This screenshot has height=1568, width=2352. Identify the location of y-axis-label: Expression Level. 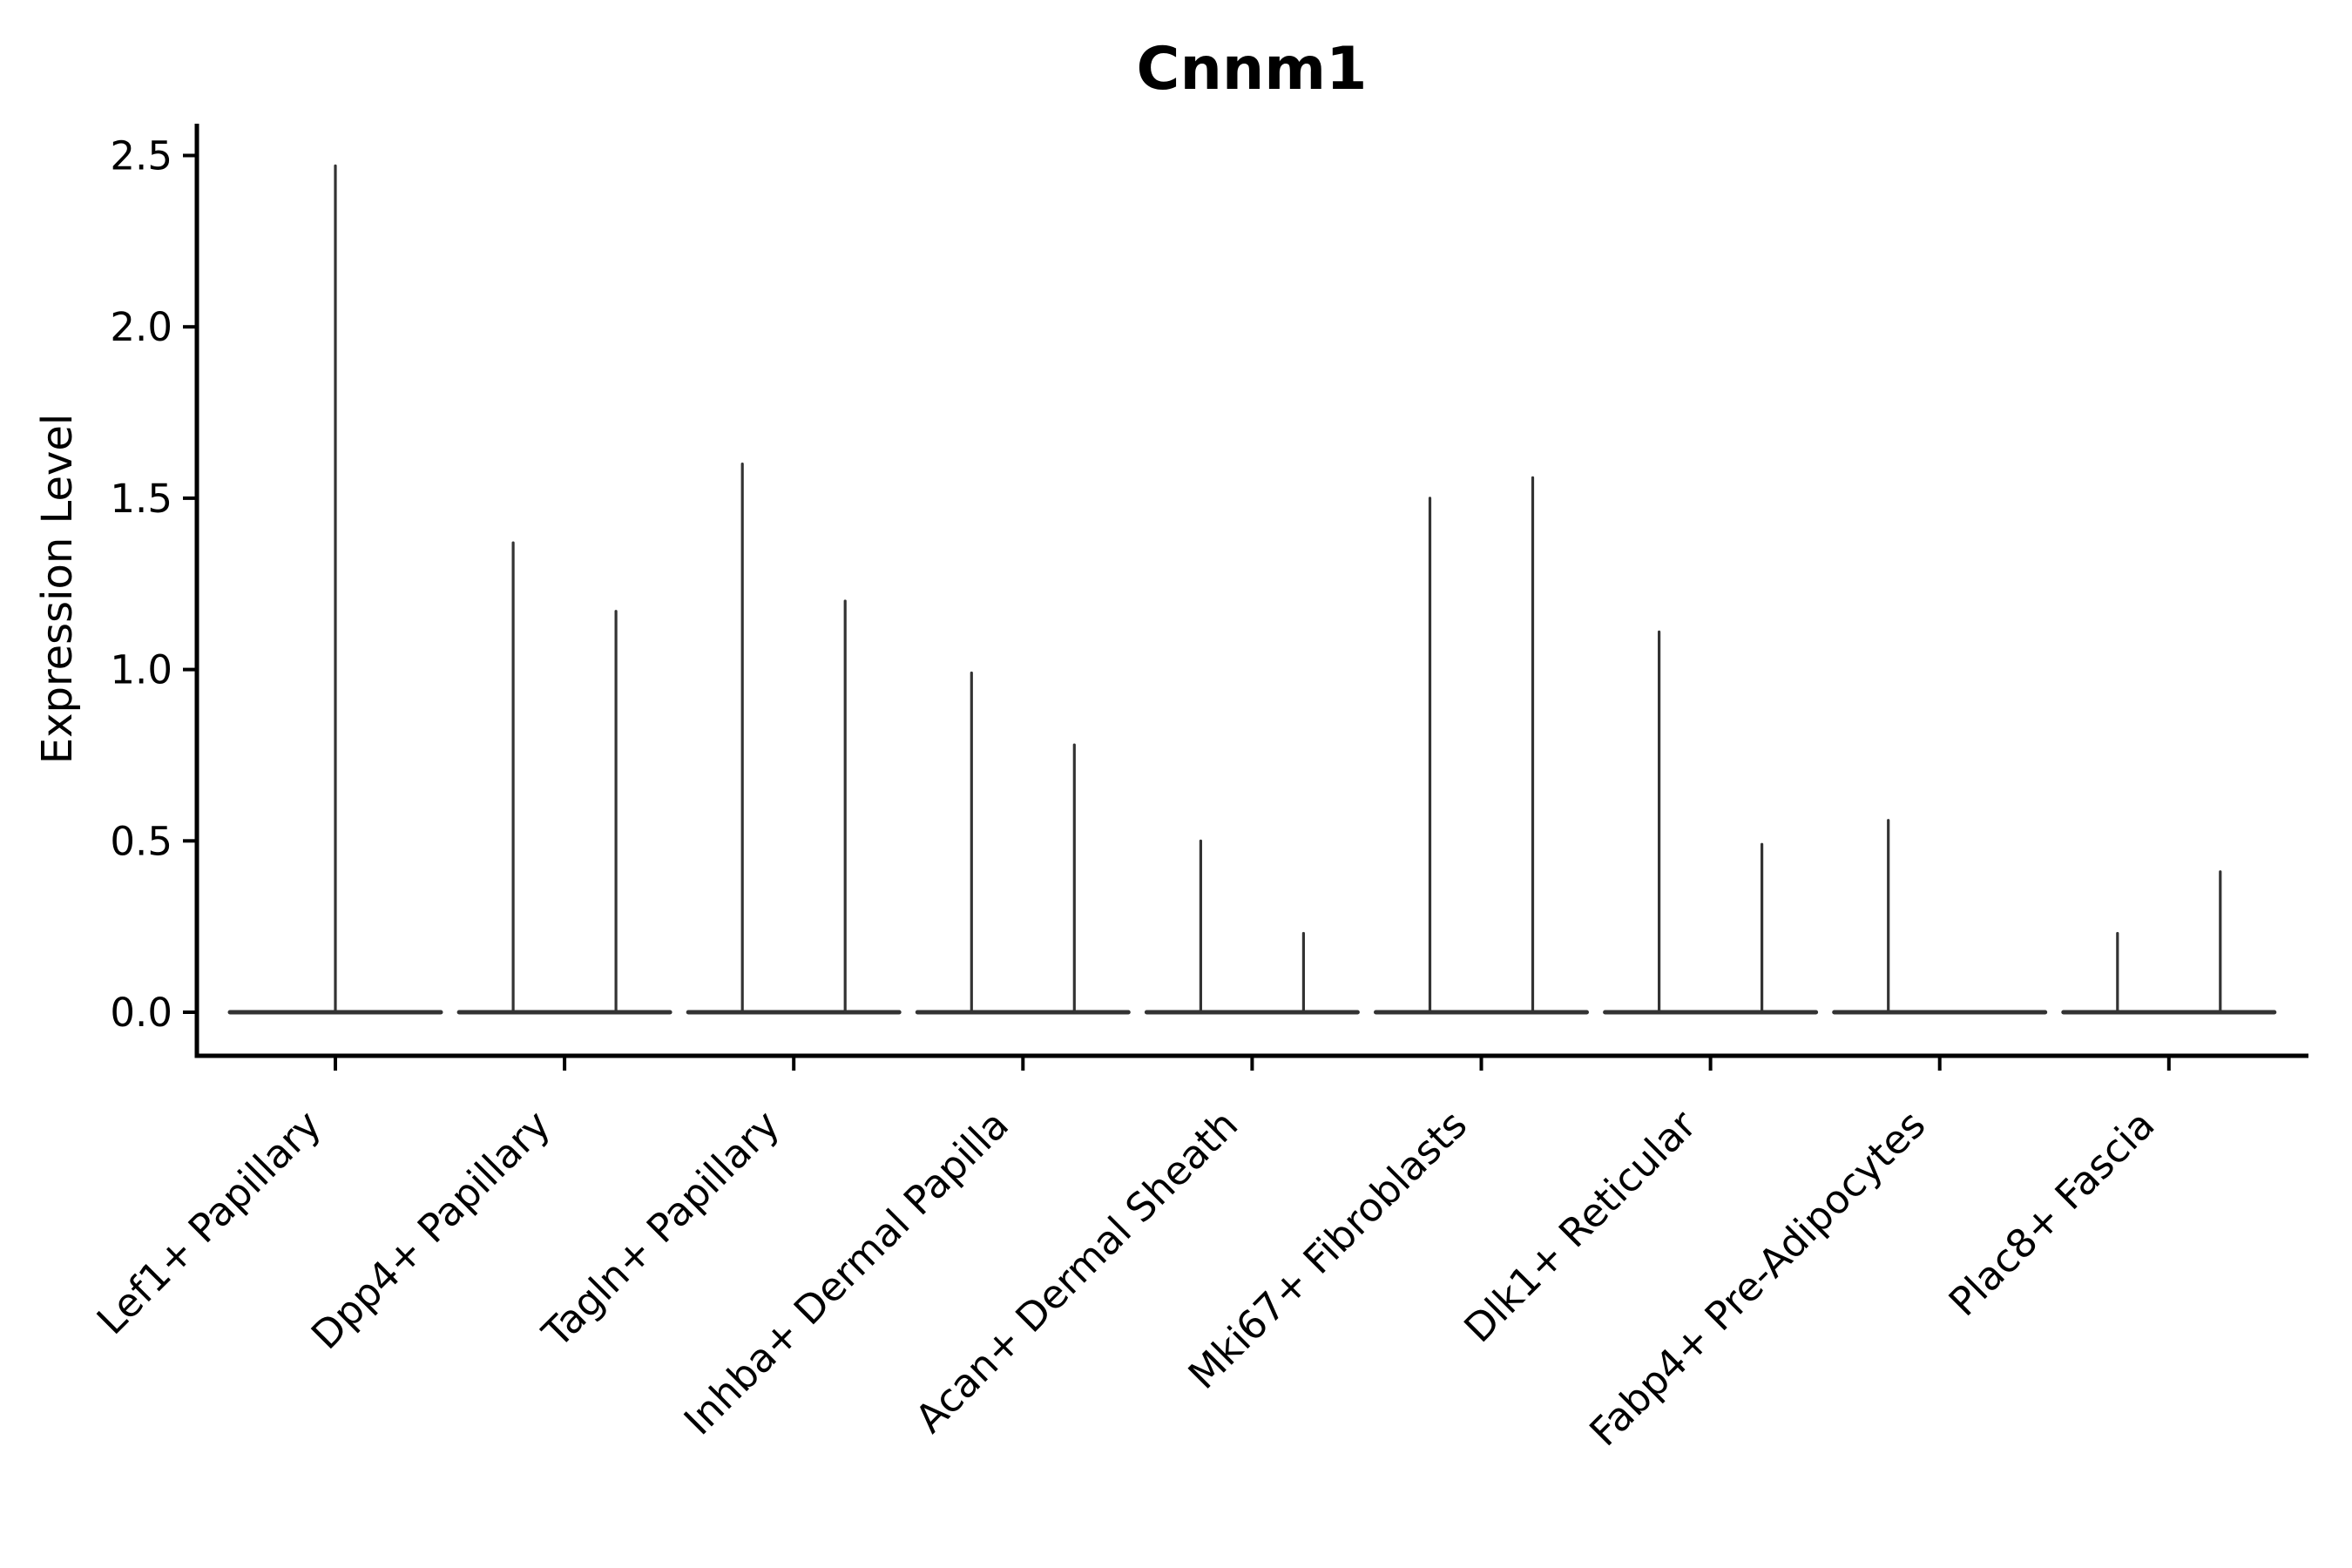
(58, 589).